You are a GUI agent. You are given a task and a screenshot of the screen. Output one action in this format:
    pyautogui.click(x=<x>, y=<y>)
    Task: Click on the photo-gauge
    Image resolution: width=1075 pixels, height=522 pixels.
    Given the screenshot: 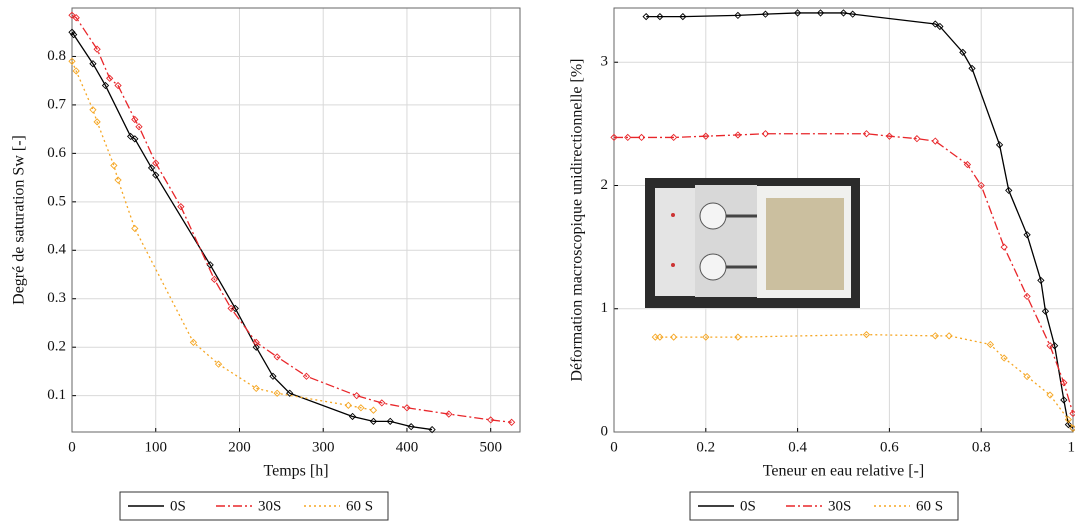 What is the action you would take?
    pyautogui.click(x=713, y=267)
    